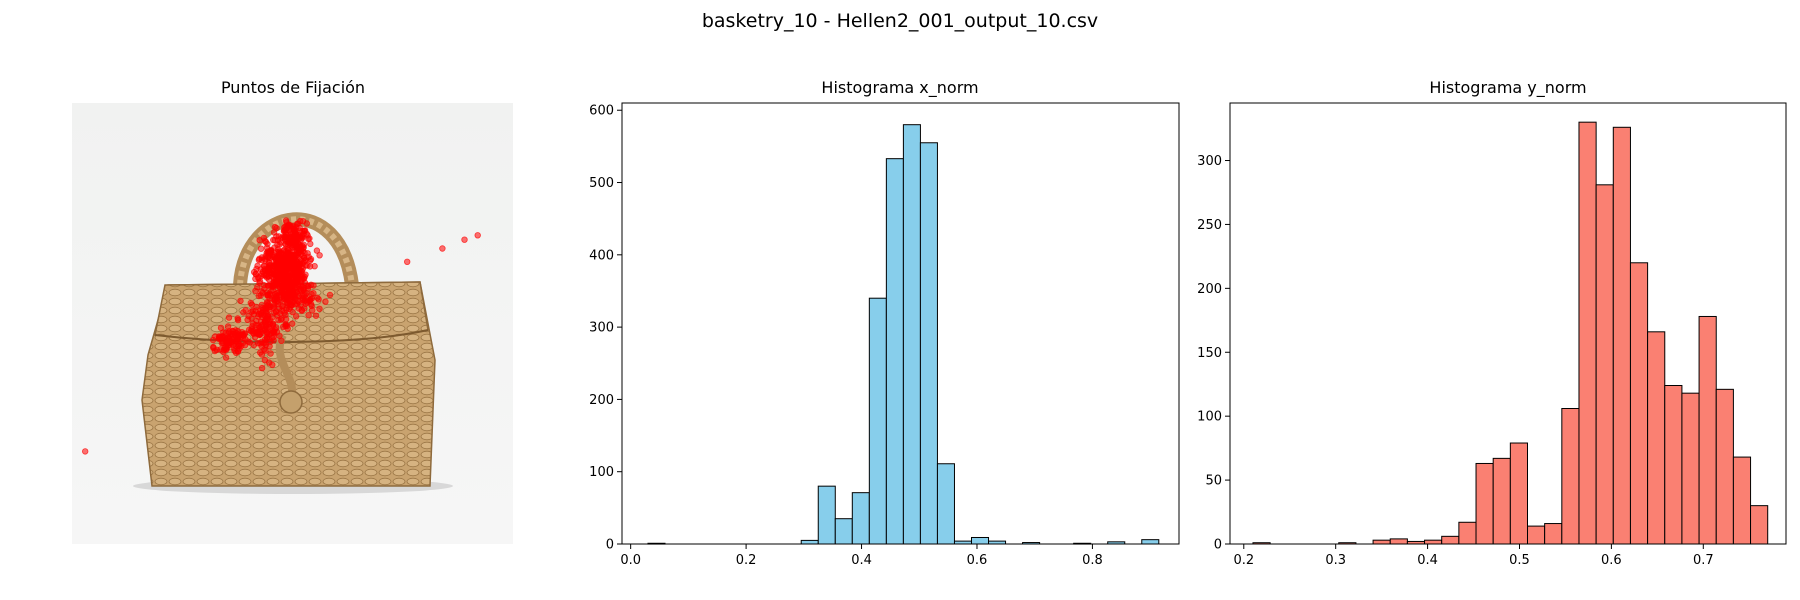  What do you see at coordinates (601, 255) in the screenshot?
I see `hist-x-ytick-label: 400` at bounding box center [601, 255].